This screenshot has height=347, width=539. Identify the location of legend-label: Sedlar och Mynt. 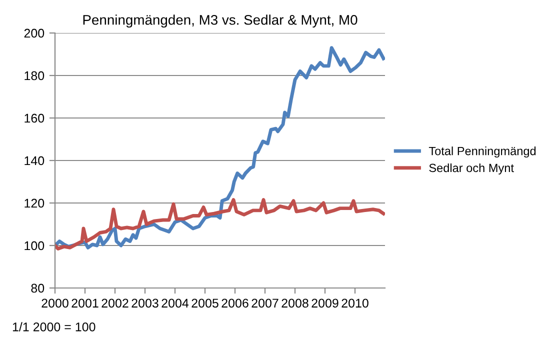
(471, 168).